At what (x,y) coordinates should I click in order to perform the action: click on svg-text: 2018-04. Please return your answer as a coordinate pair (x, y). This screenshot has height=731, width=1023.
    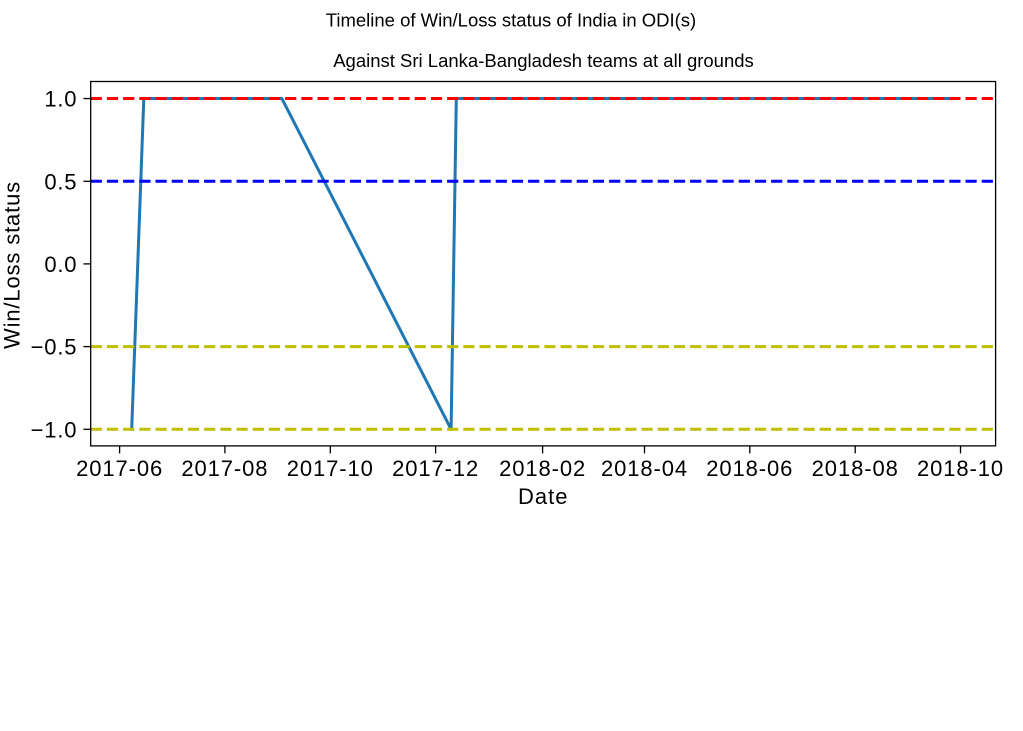
    Looking at the image, I should click on (644, 468).